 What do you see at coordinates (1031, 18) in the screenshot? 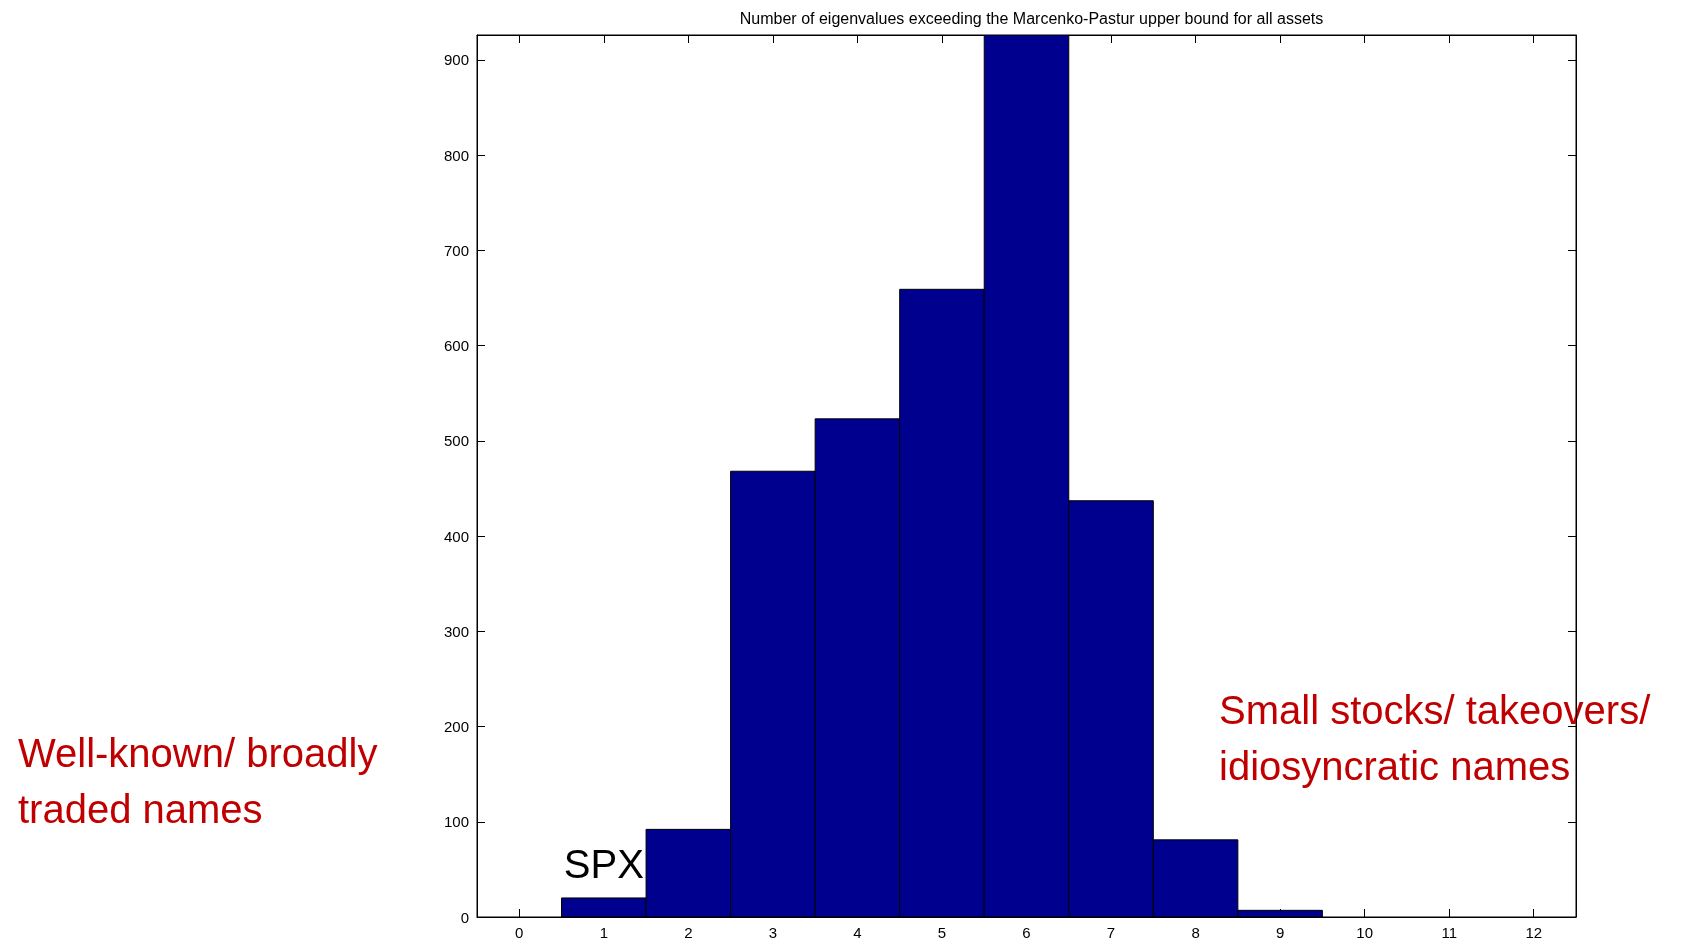
I see `chart-title: Number of eigenvalues exceeding the Marcenko-Pastur upper bound for all assets` at bounding box center [1031, 18].